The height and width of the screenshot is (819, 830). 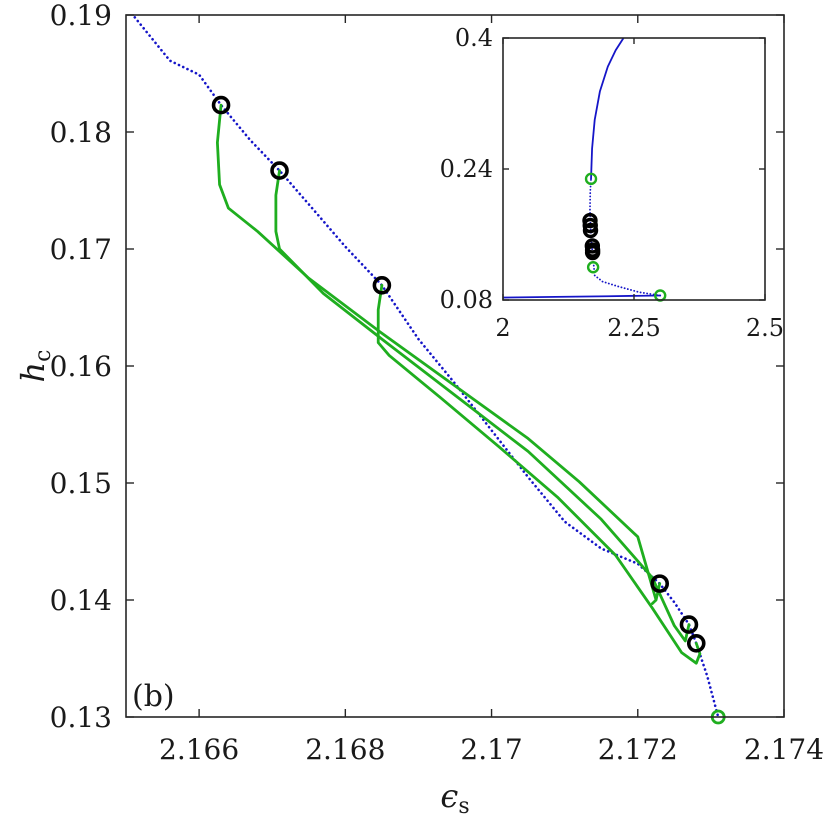 What do you see at coordinates (454, 798) in the screenshot?
I see `x-axis-label: ϵs` at bounding box center [454, 798].